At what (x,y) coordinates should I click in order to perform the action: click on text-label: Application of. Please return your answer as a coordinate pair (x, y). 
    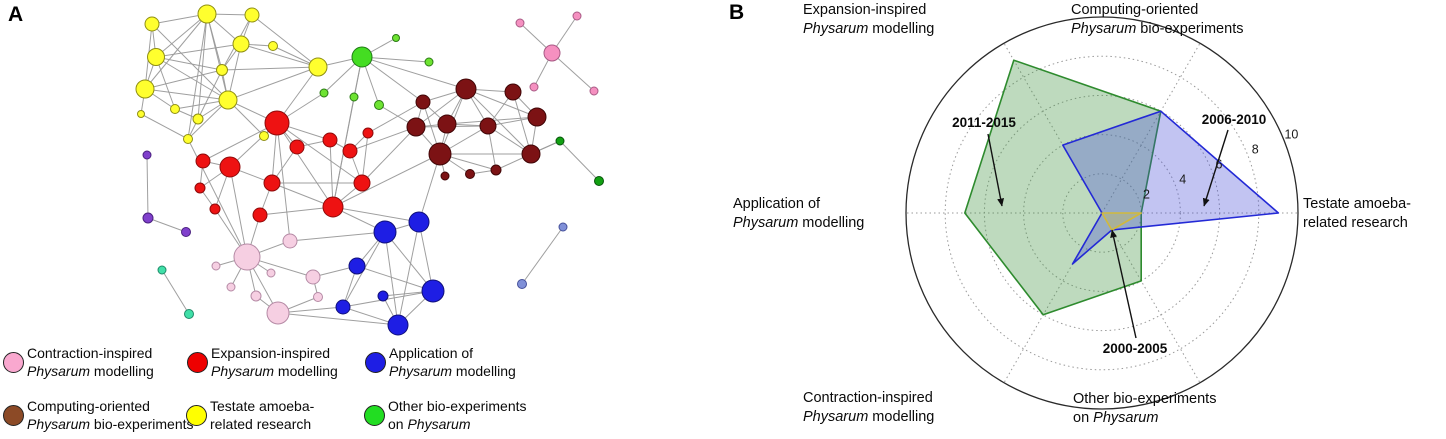
    Looking at the image, I should click on (777, 204).